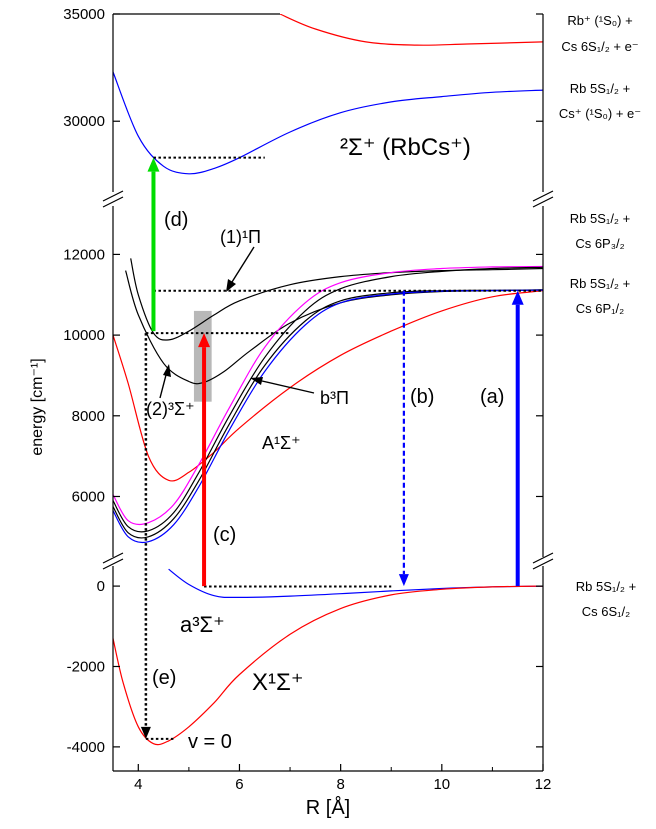 Image resolution: width=656 pixels, height=829 pixels. What do you see at coordinates (405, 147) in the screenshot?
I see `ion-state-label: ²Σ⁺ (RbCs⁺)` at bounding box center [405, 147].